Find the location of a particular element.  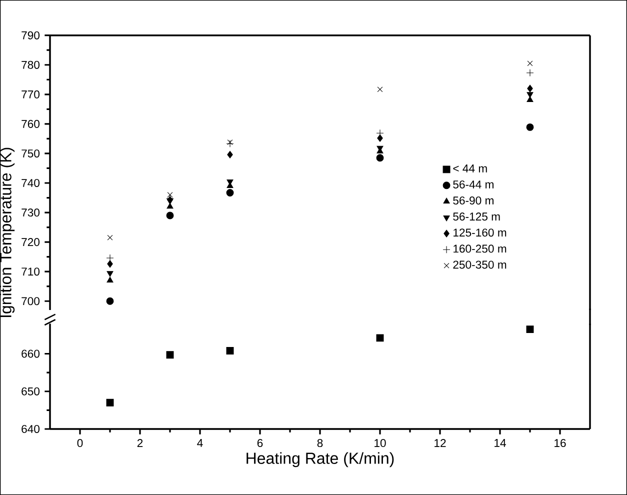

y-tick-label: 790 is located at coordinates (31, 35).